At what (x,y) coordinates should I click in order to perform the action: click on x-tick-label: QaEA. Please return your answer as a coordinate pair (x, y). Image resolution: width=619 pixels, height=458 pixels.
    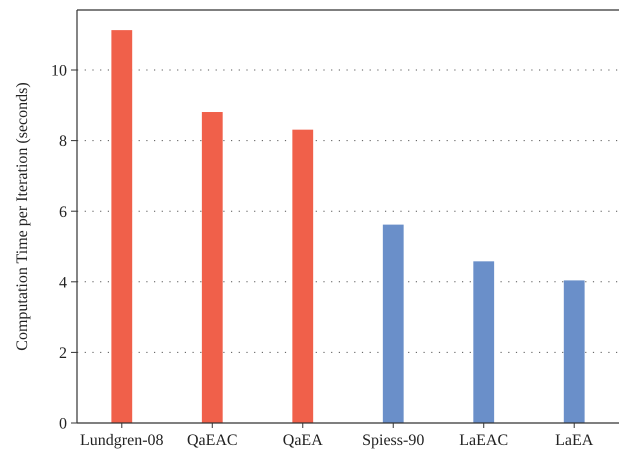
    Looking at the image, I should click on (303, 440).